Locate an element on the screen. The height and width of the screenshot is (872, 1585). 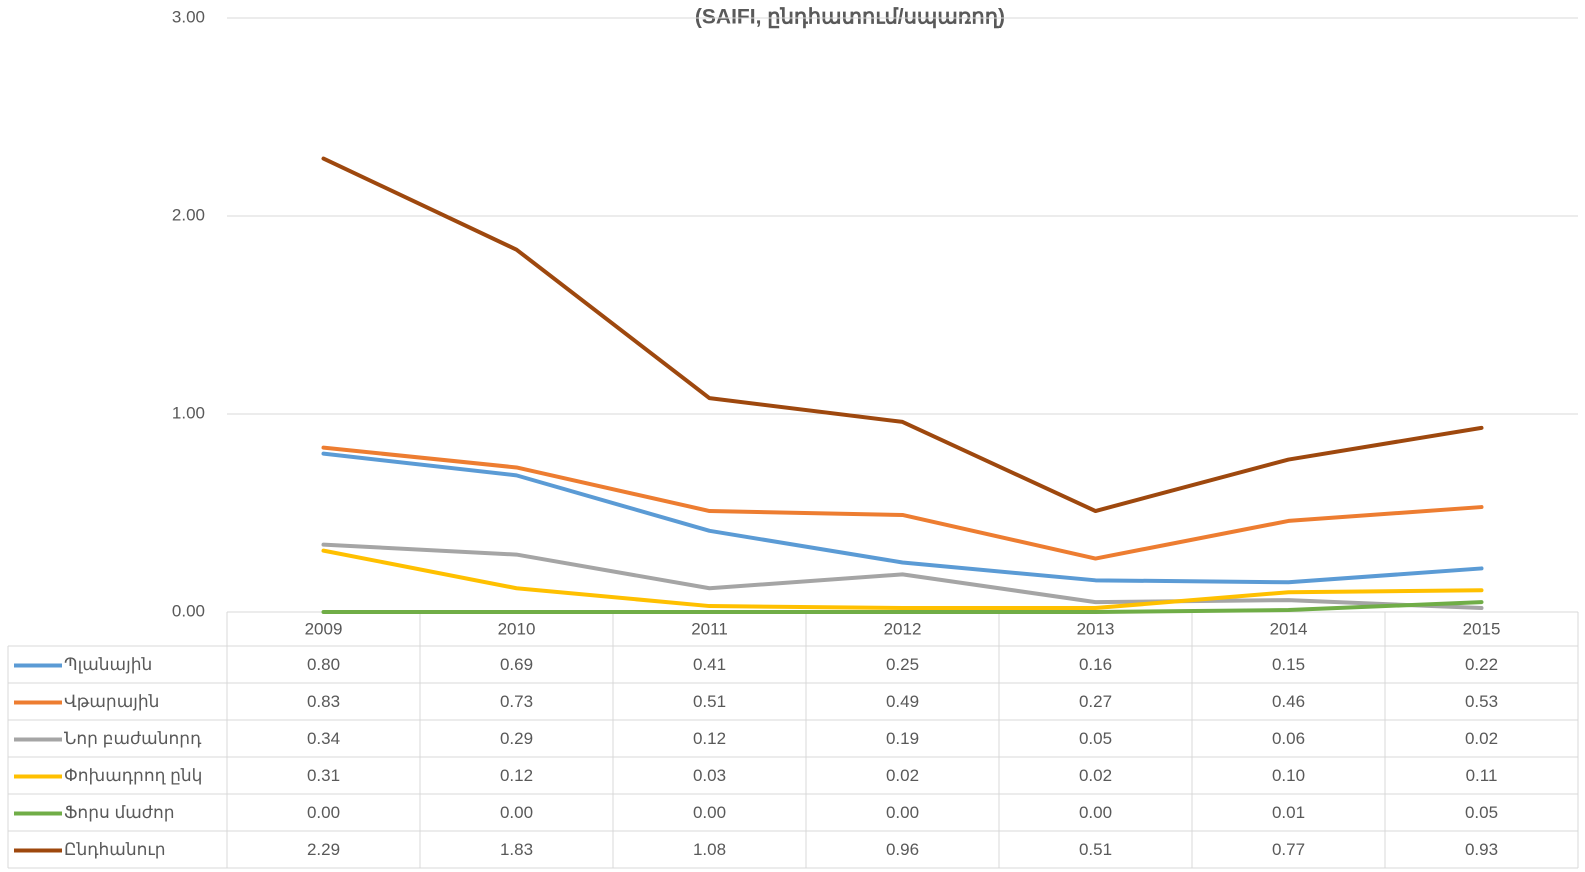
x-tick-label: 2013 is located at coordinates (1096, 628).